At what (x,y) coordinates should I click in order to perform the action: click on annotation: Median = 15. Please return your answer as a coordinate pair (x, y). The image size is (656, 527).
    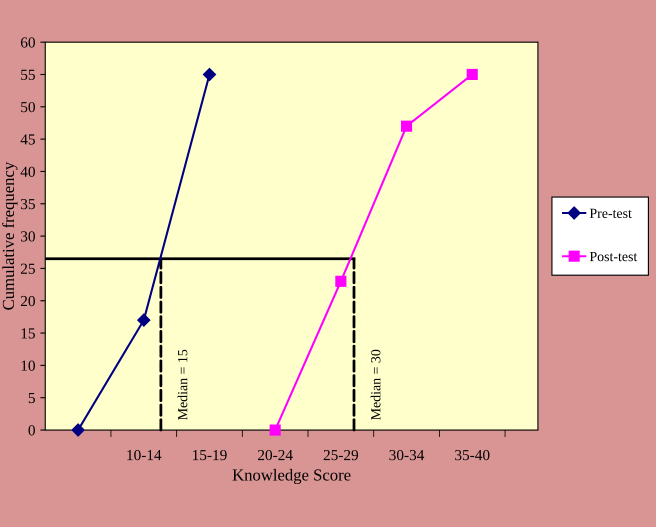
    Looking at the image, I should click on (183, 385).